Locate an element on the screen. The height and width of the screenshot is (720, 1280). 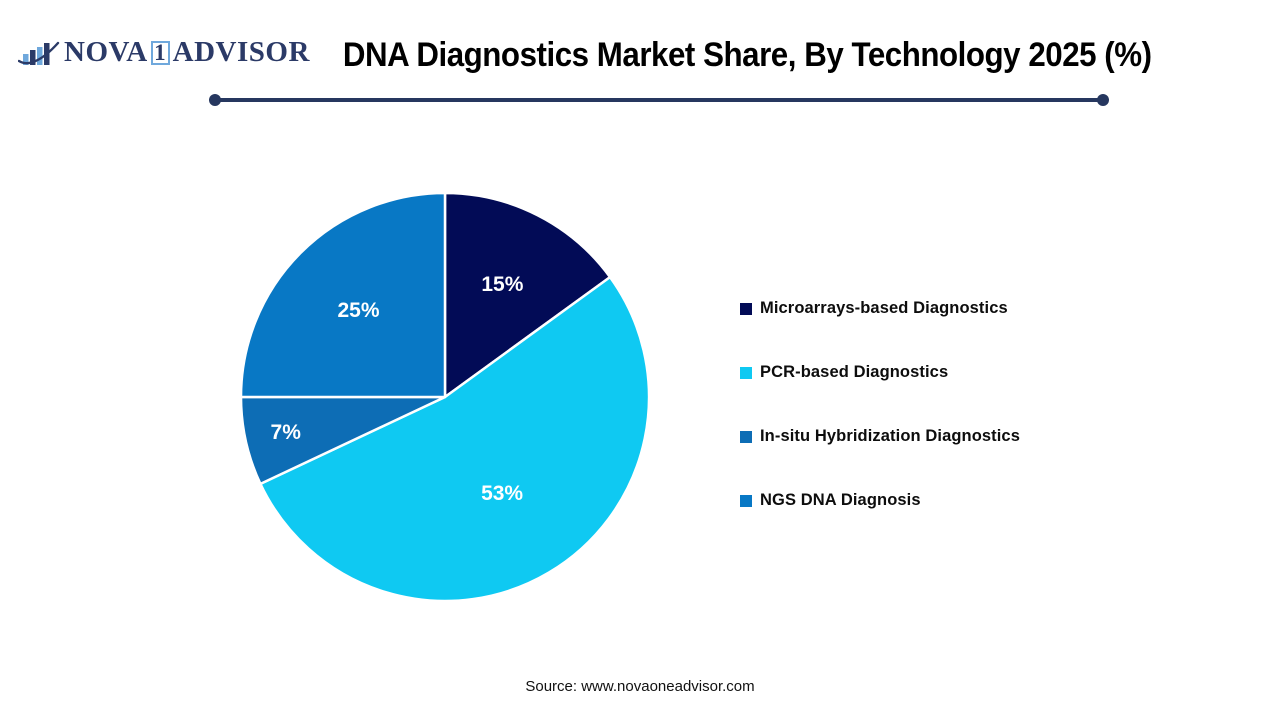
brand-logo: NOVA 1 ADVISOR is located at coordinates (164, 52).